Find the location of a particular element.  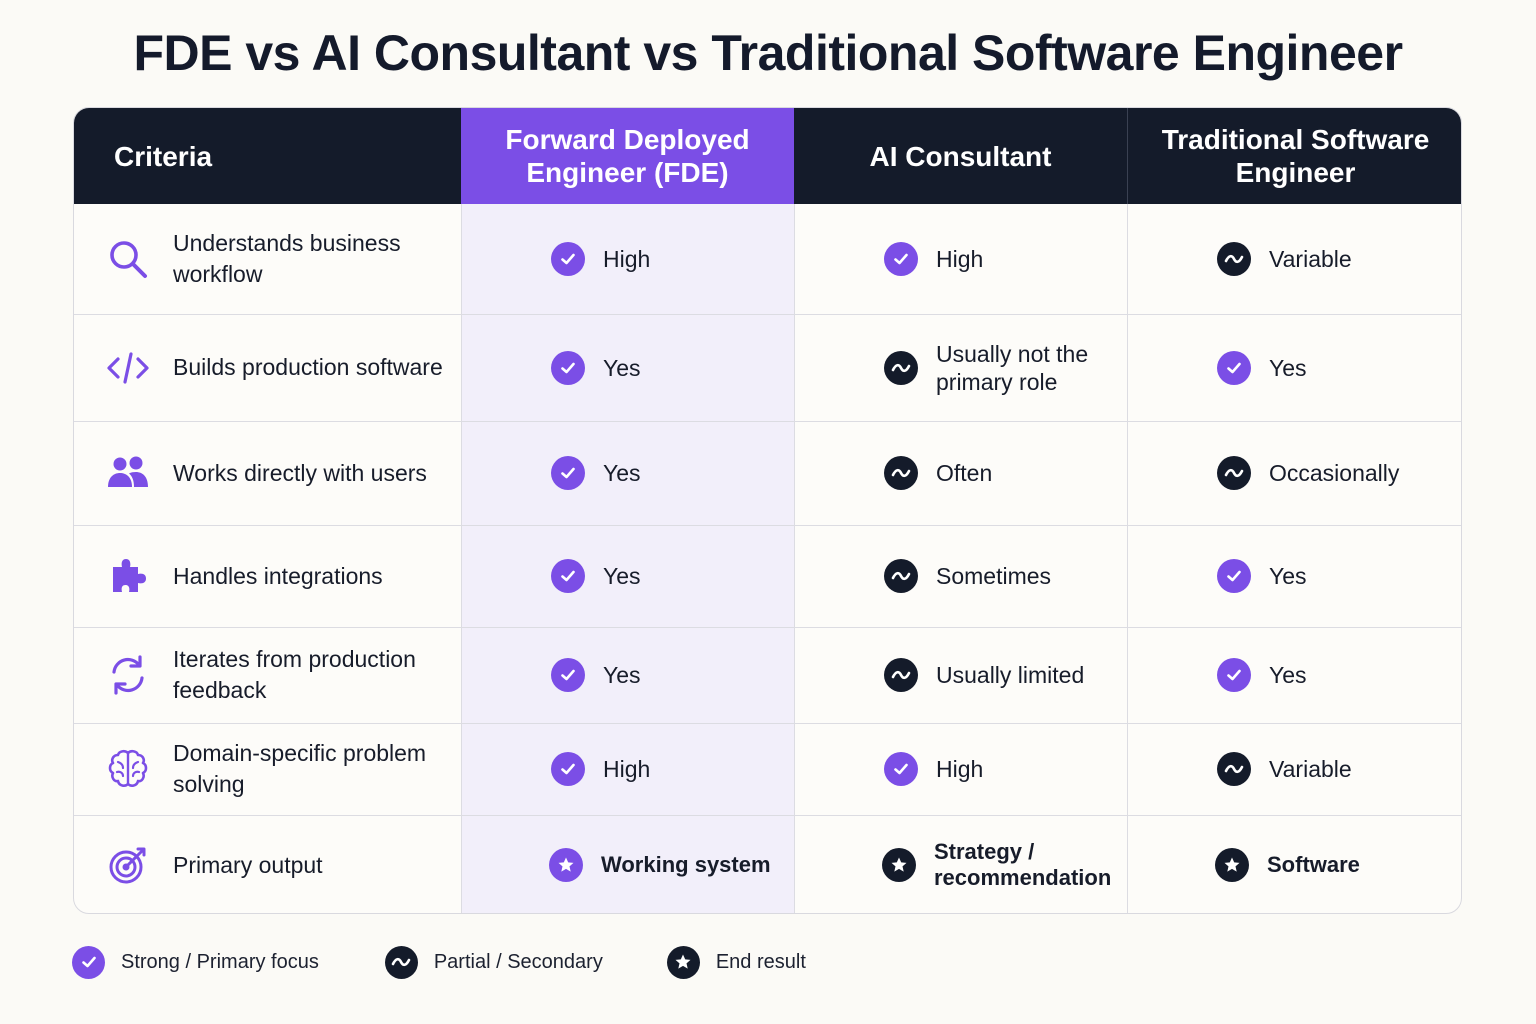

brain-icon is located at coordinates (128, 769).